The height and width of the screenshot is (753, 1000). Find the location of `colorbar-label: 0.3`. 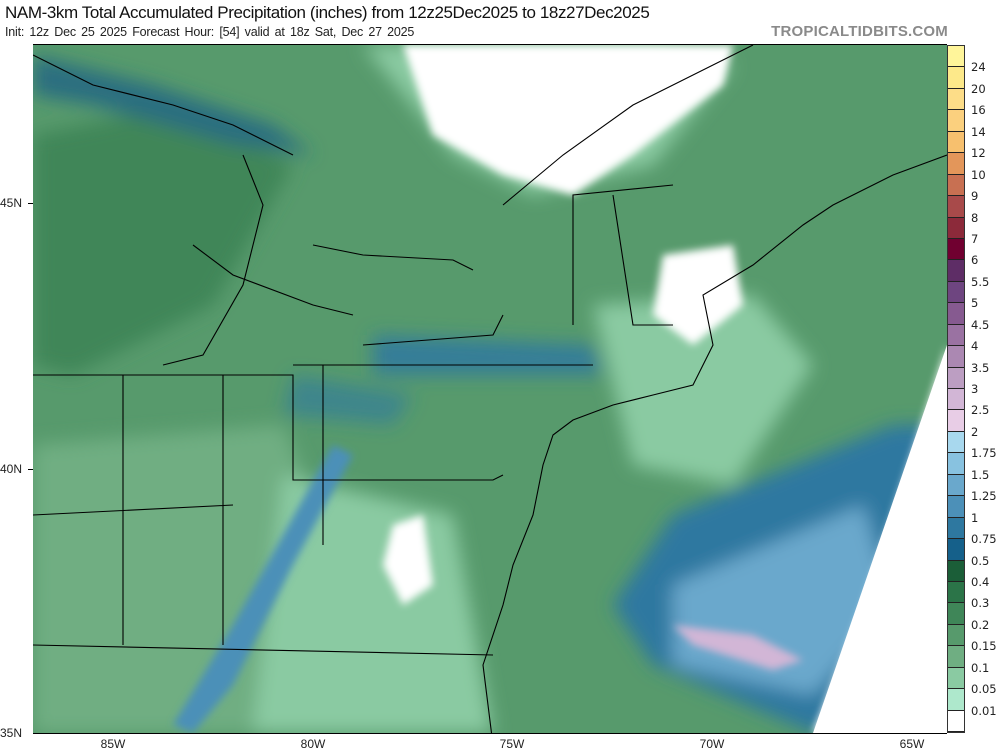

colorbar-label: 0.3 is located at coordinates (980, 603).